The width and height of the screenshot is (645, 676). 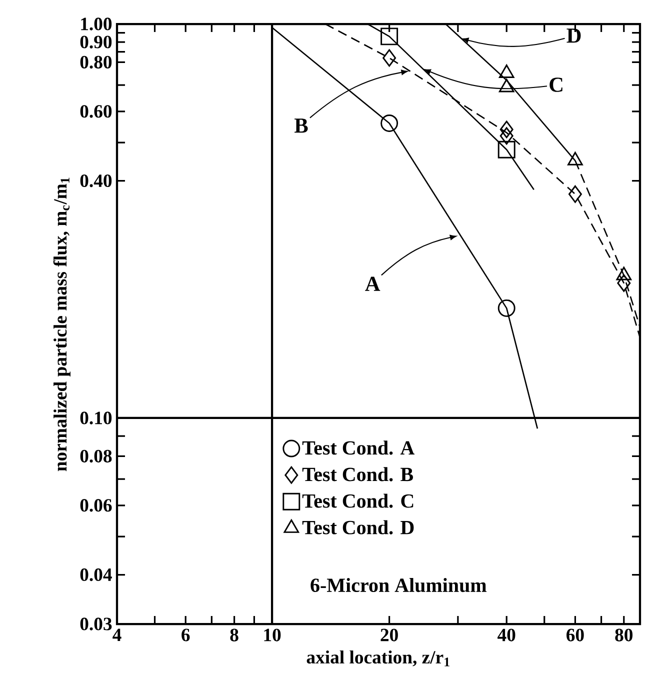 What do you see at coordinates (96, 505) in the screenshot?
I see `y-tick-label: 0.06` at bounding box center [96, 505].